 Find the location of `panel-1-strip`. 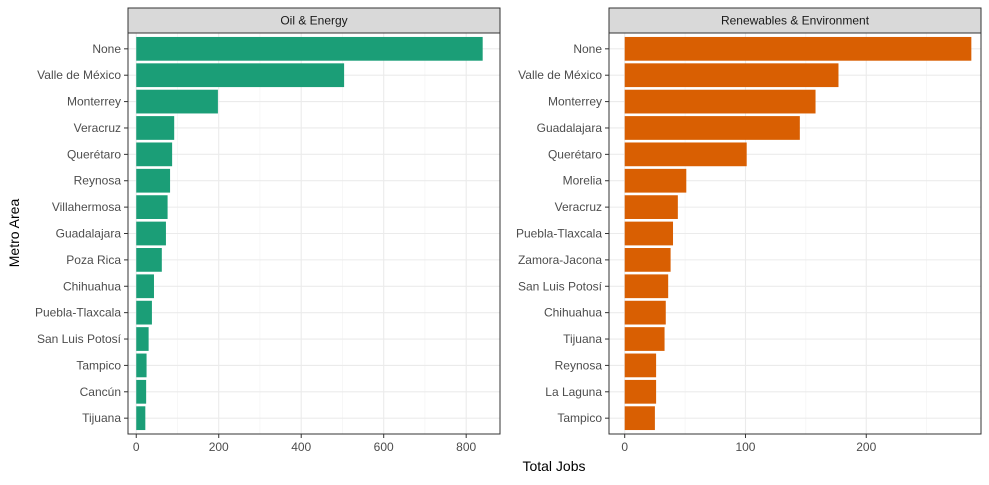

panel-1-strip is located at coordinates (314, 20).